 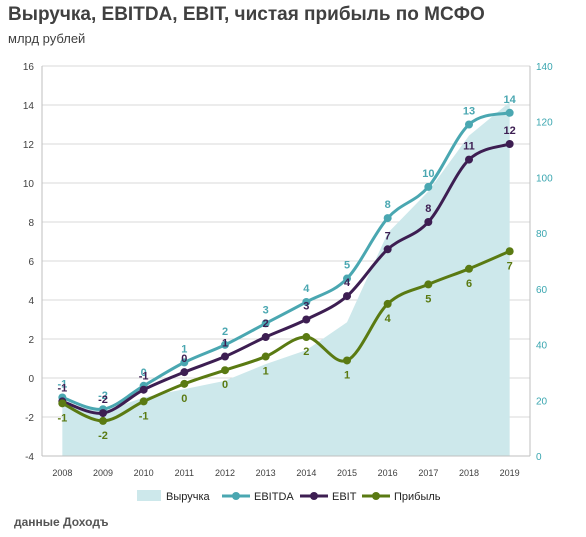 What do you see at coordinates (469, 473) in the screenshot?
I see `x-tick: 2018` at bounding box center [469, 473].